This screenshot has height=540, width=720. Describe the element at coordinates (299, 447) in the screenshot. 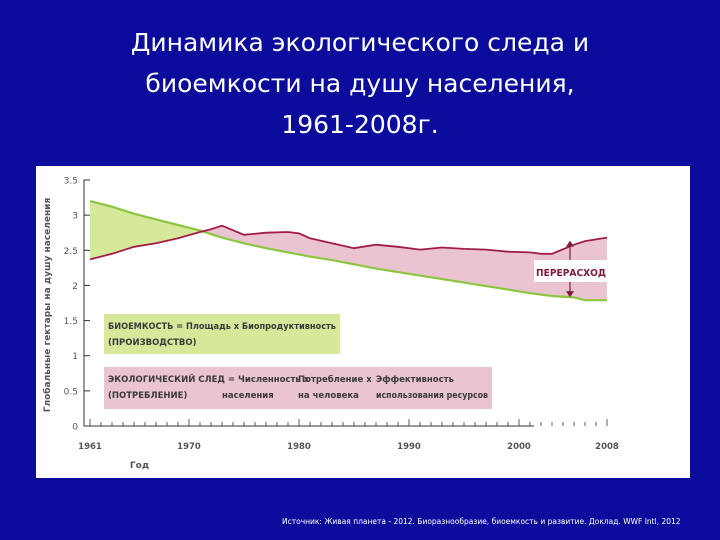

I see `x-tick-label: 1980` at that location.